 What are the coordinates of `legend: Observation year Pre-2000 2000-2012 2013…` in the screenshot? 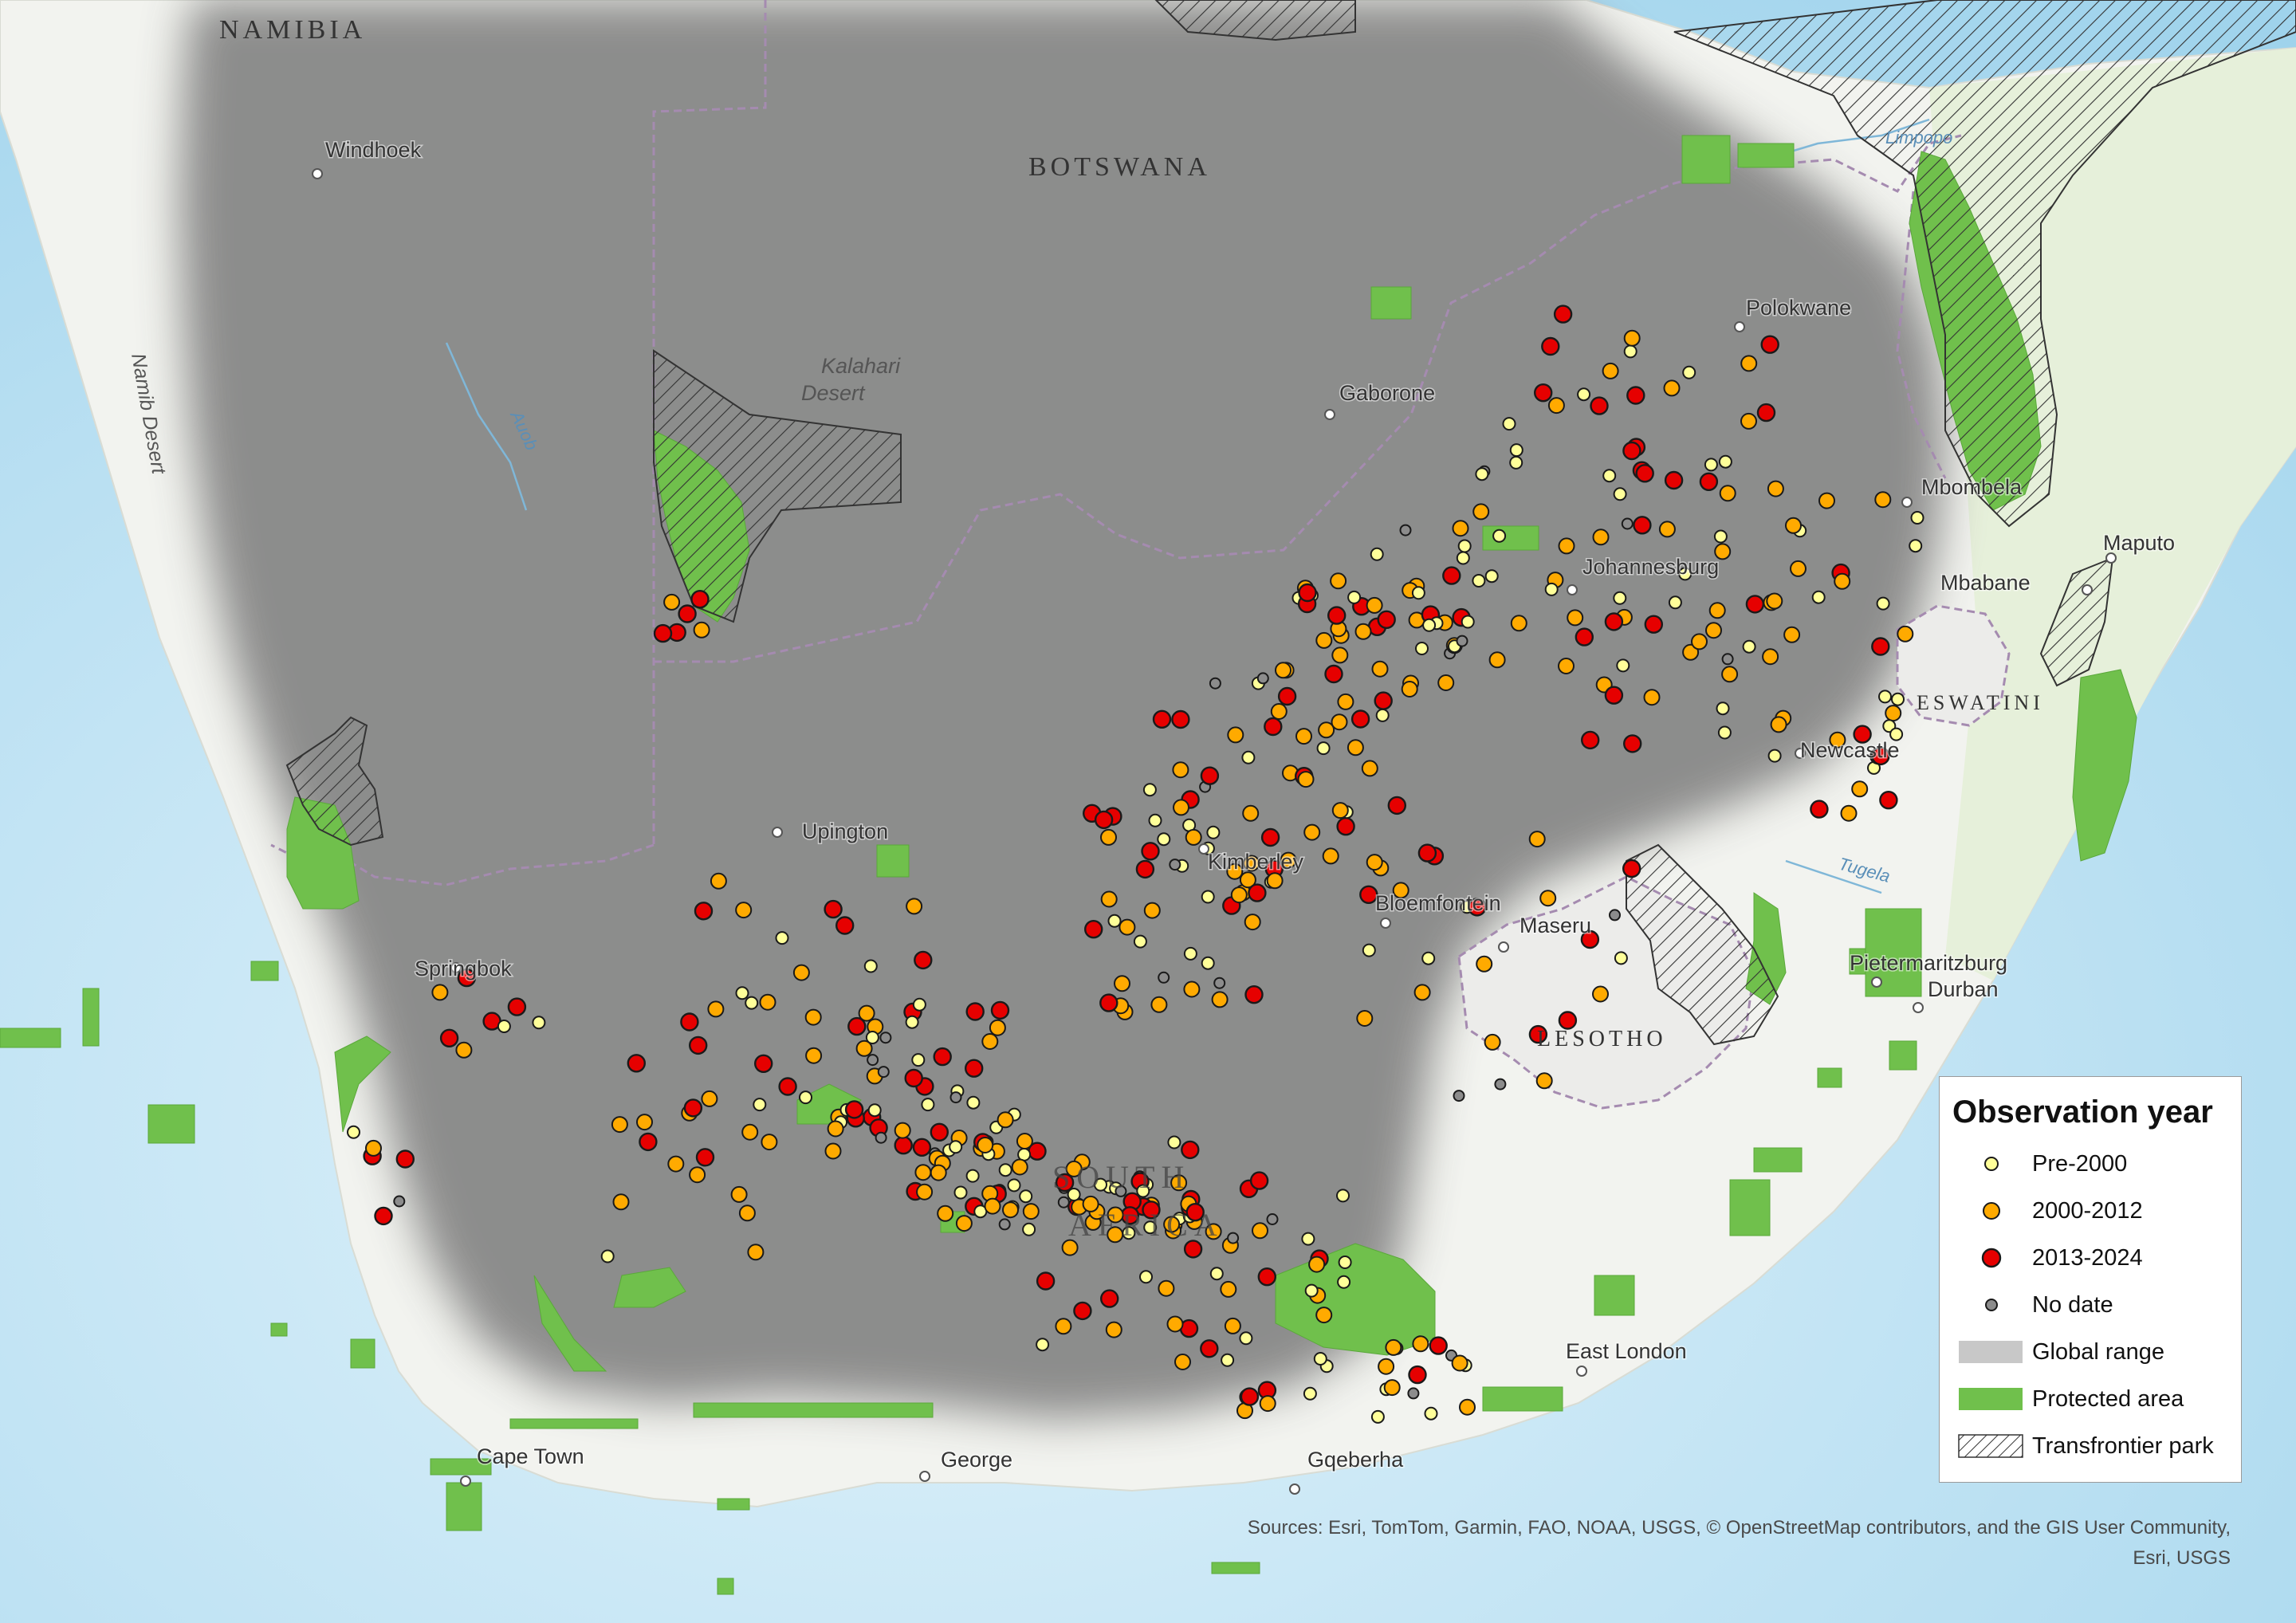 It's located at (2090, 1279).